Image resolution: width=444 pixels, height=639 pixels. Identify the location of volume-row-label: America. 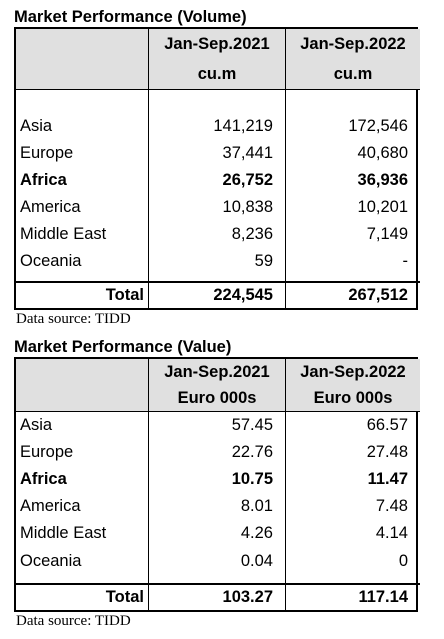
(82, 207).